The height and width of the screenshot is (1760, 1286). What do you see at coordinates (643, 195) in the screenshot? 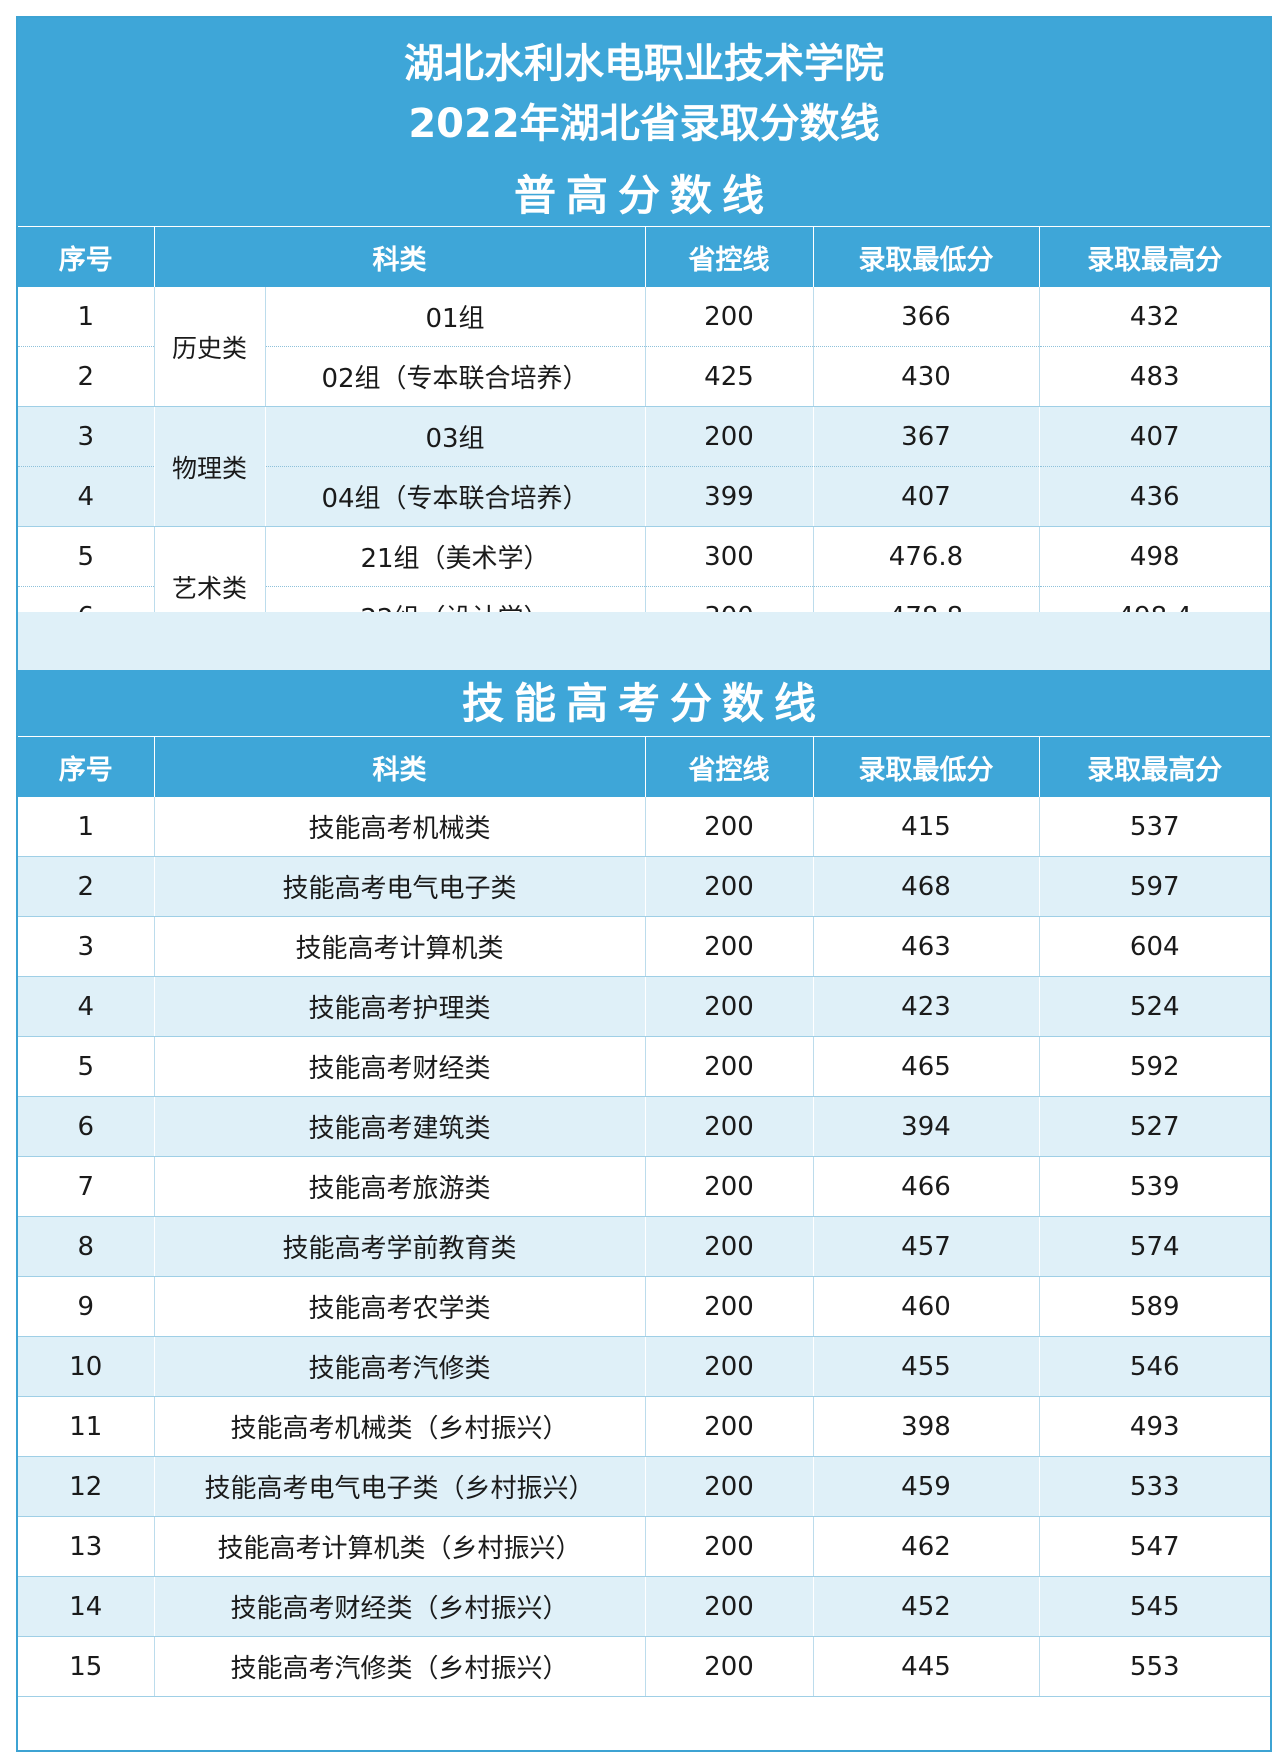
I see `general-section-title: 普高分数线` at bounding box center [643, 195].